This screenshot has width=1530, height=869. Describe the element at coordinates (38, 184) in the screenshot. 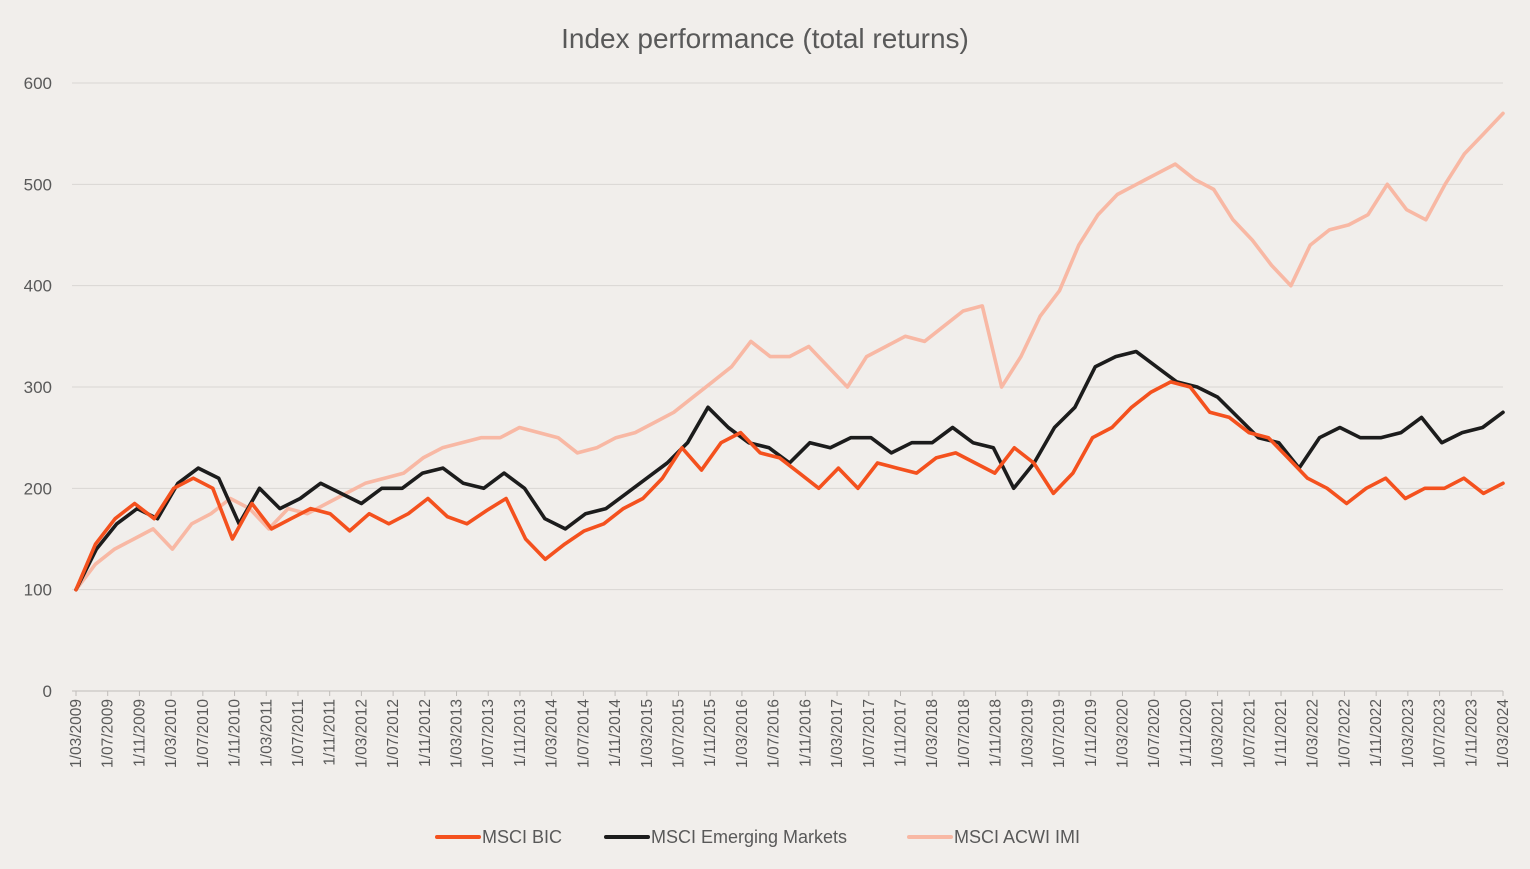

I see `y-tick-label: 500` at that location.